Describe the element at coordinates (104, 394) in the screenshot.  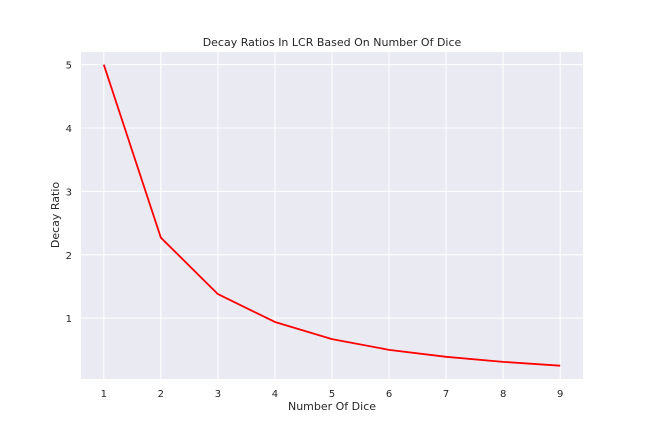
I see `x-tick-label: 1` at that location.